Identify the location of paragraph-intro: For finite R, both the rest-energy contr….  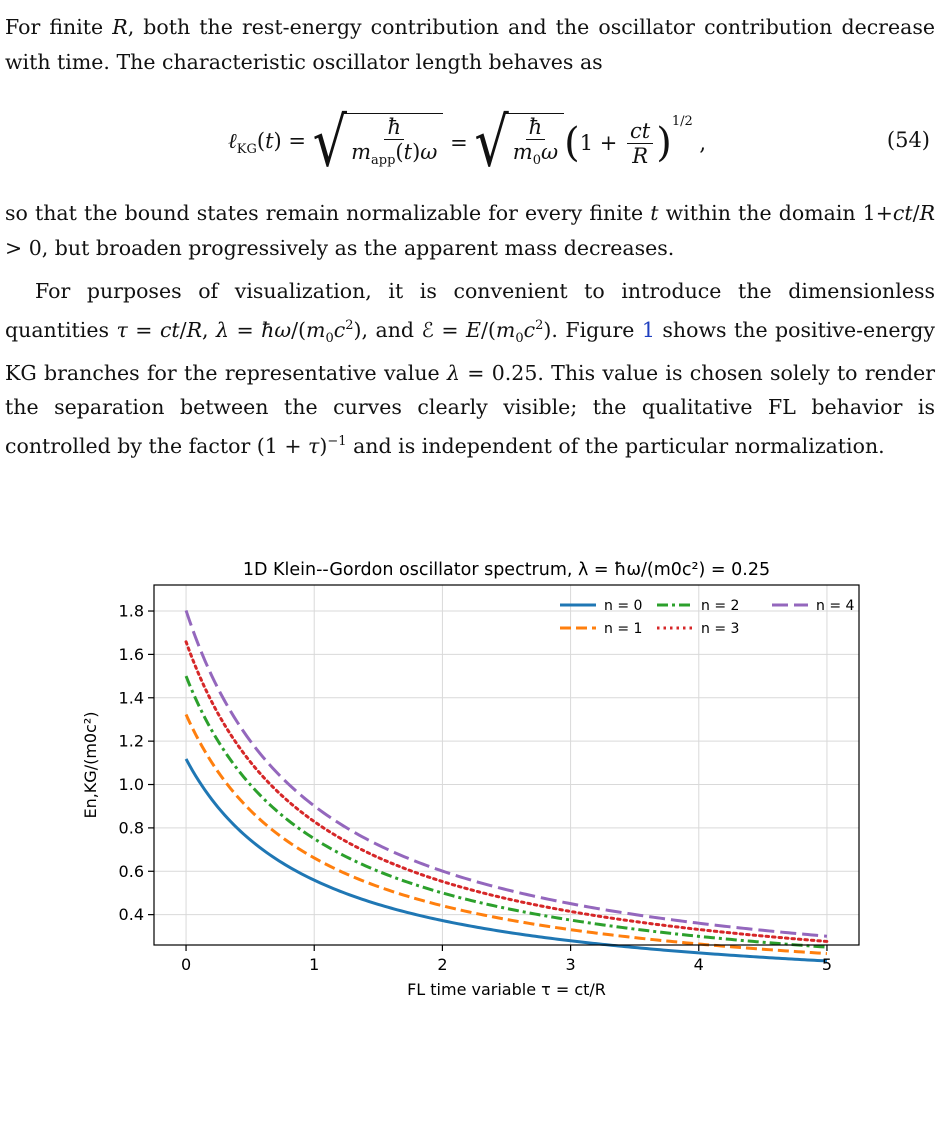
(470, 44).